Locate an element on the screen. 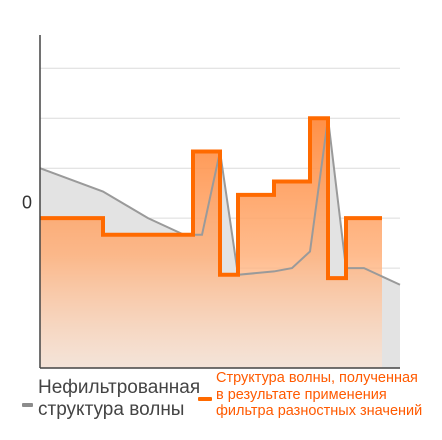 Image resolution: width=442 pixels, height=440 pixels. legend-item-unfiltered: Нефильтрованная структура волны is located at coordinates (111, 399).